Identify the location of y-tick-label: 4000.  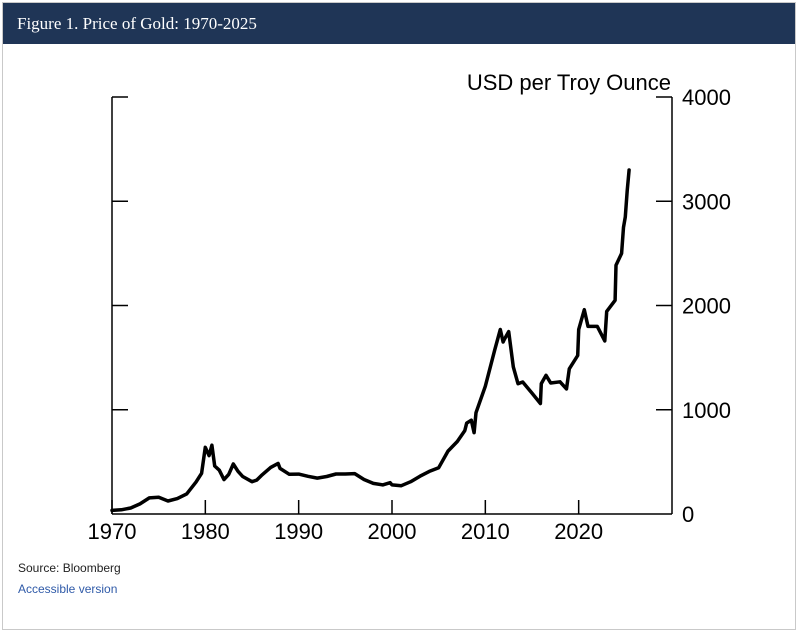
(706, 97).